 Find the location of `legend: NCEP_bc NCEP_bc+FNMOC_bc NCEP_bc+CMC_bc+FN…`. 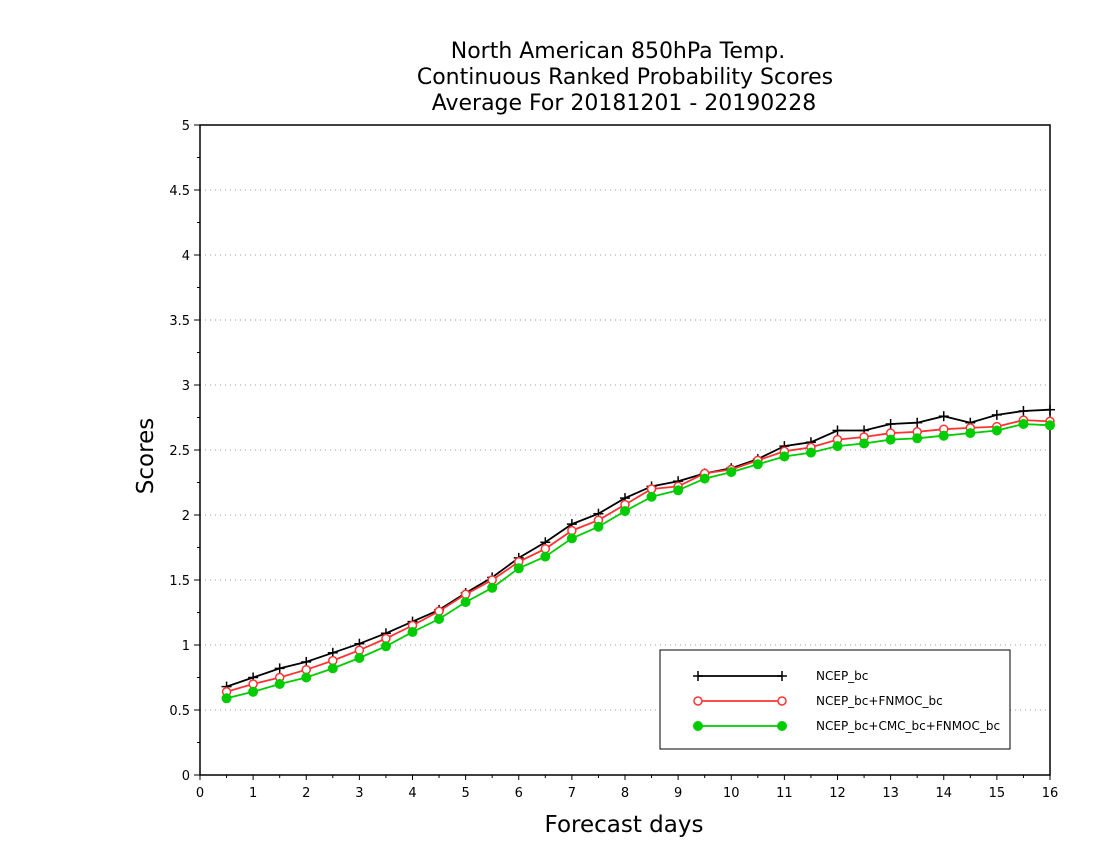

legend: NCEP_bc NCEP_bc+FNMOC_bc NCEP_bc+CMC_bc+FN… is located at coordinates (835, 699).